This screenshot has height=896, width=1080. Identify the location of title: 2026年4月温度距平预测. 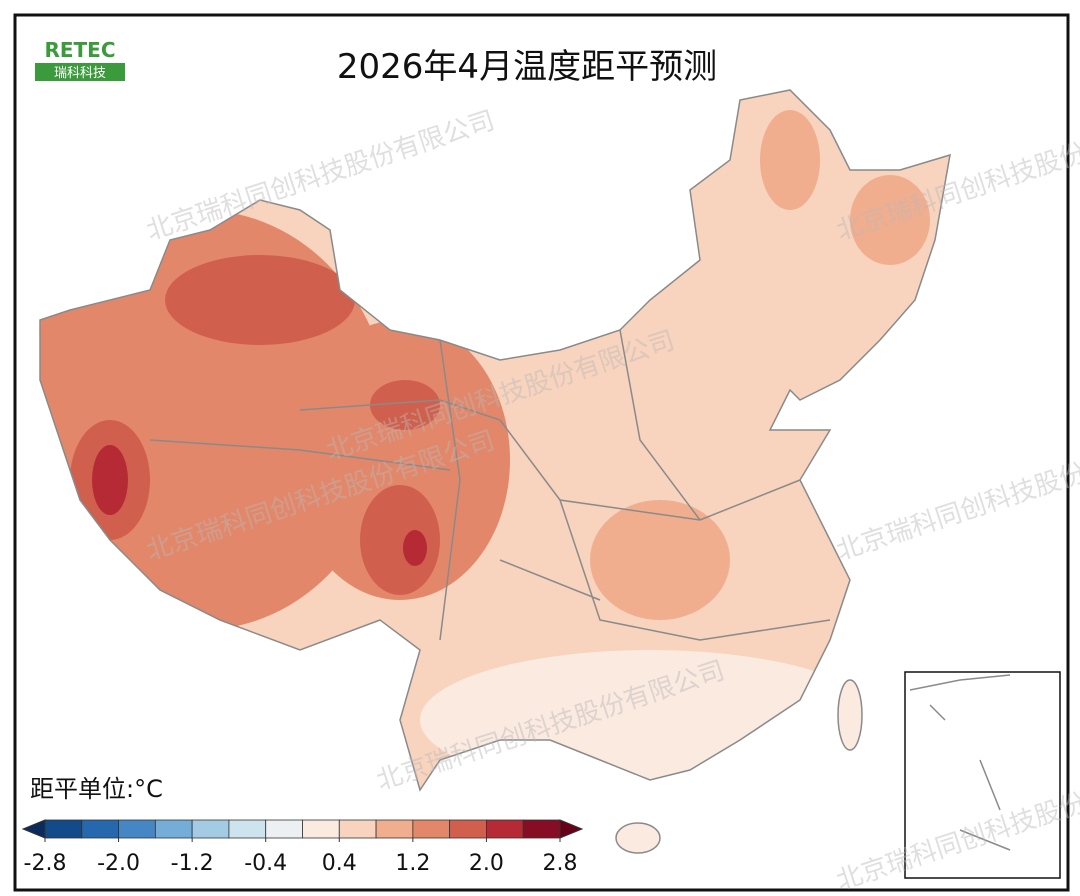
(527, 67).